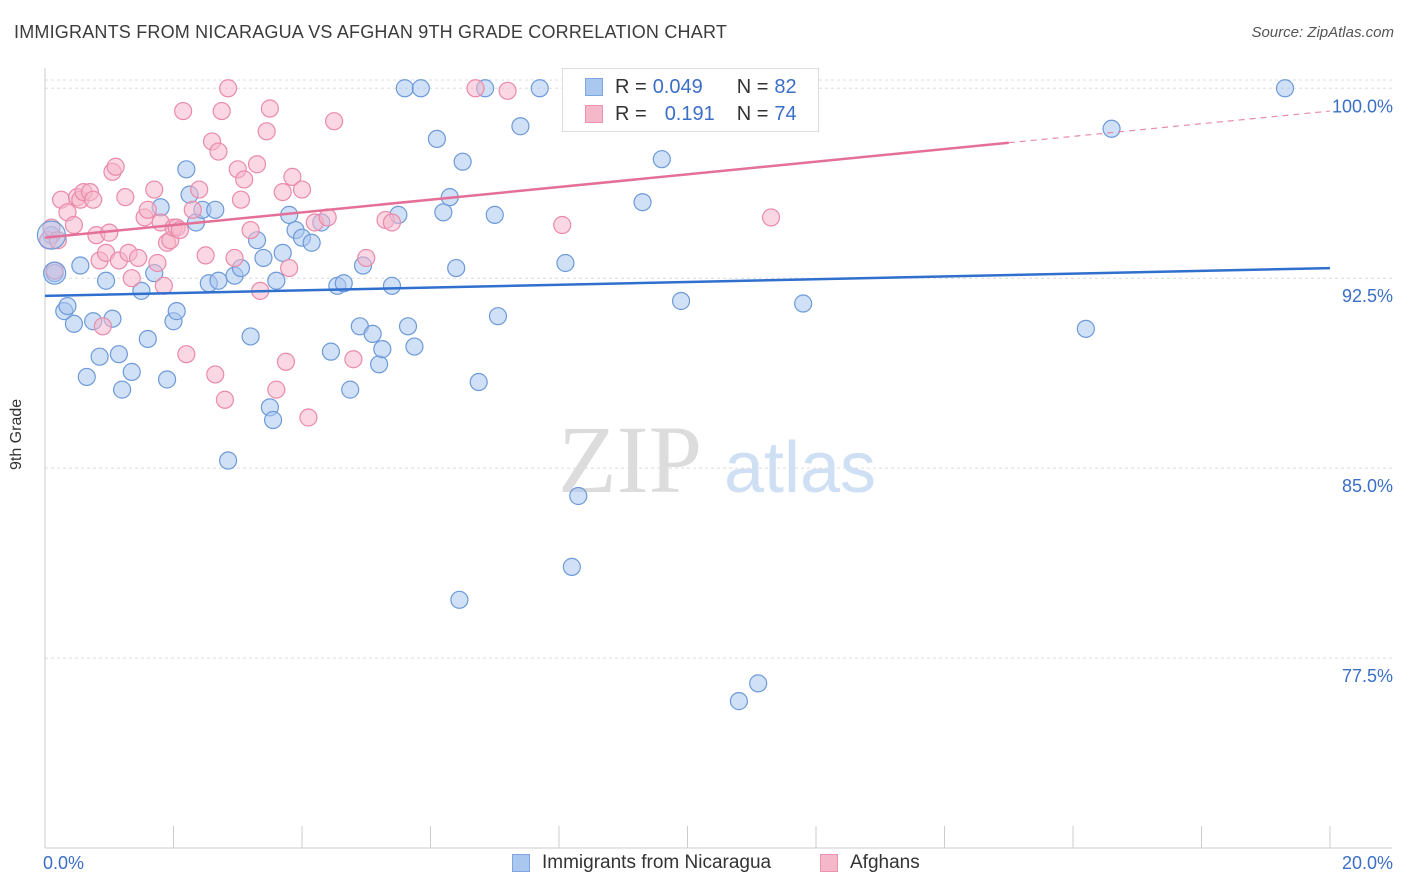 The image size is (1406, 892). I want to click on y-tick-label: 77.5%, so click(1367, 676).